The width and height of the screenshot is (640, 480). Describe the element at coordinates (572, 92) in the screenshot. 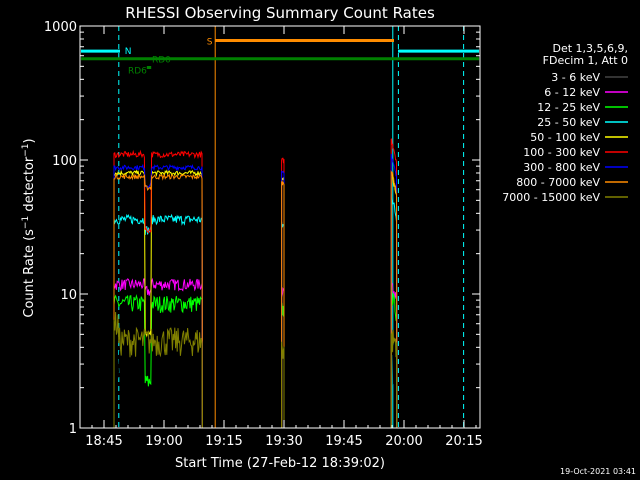

I see `legend-label-1: 6 - 12 keV` at that location.